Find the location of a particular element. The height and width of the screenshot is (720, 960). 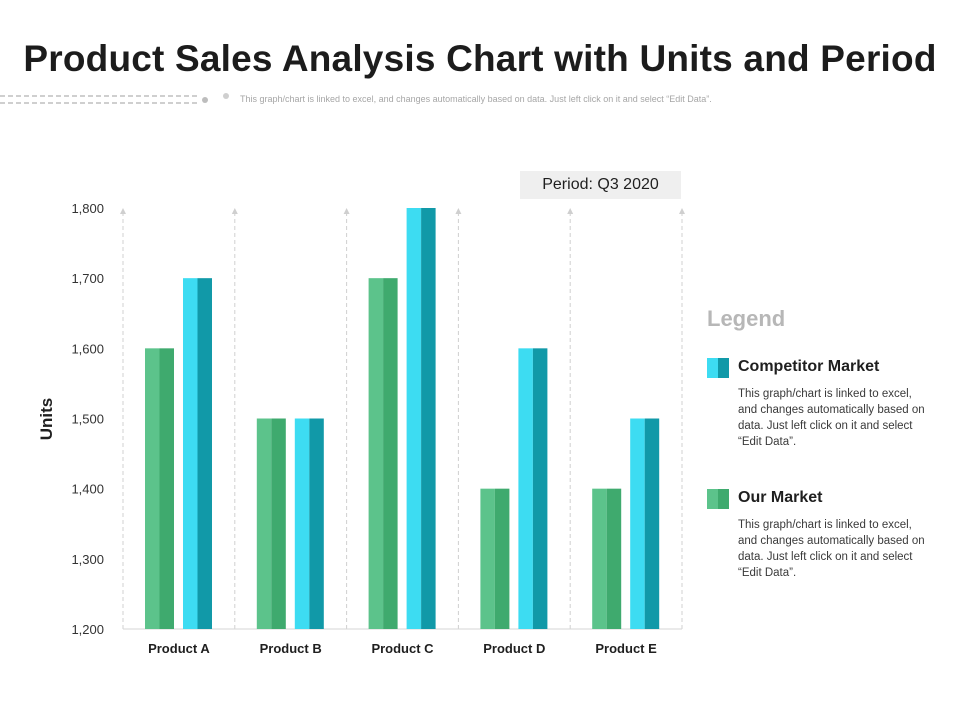

x-tick-label: Product B is located at coordinates (291, 648).